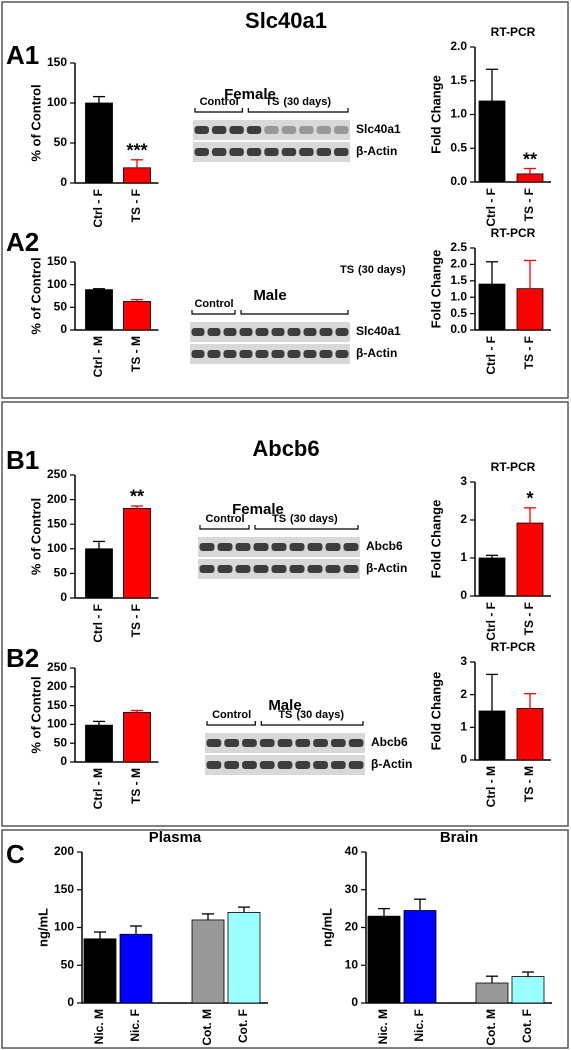 The image size is (571, 1050). What do you see at coordinates (391, 764) in the screenshot?
I see `band-label: β-Actin` at bounding box center [391, 764].